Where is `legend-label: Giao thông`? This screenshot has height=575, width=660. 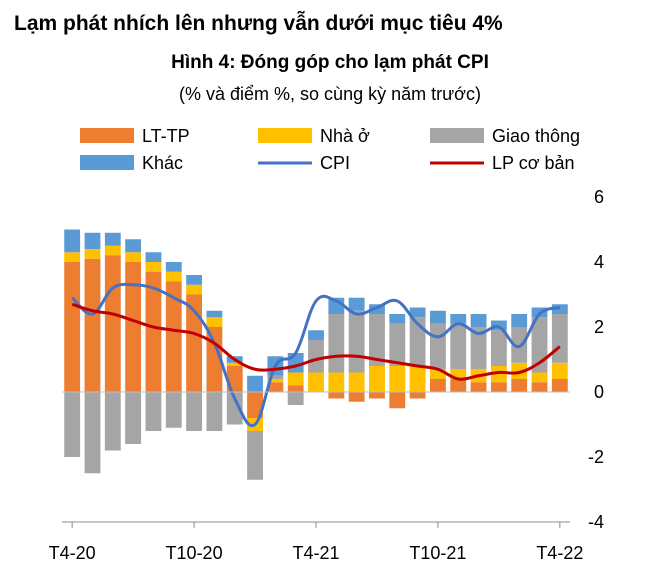
legend-label: Giao thông is located at coordinates (536, 136).